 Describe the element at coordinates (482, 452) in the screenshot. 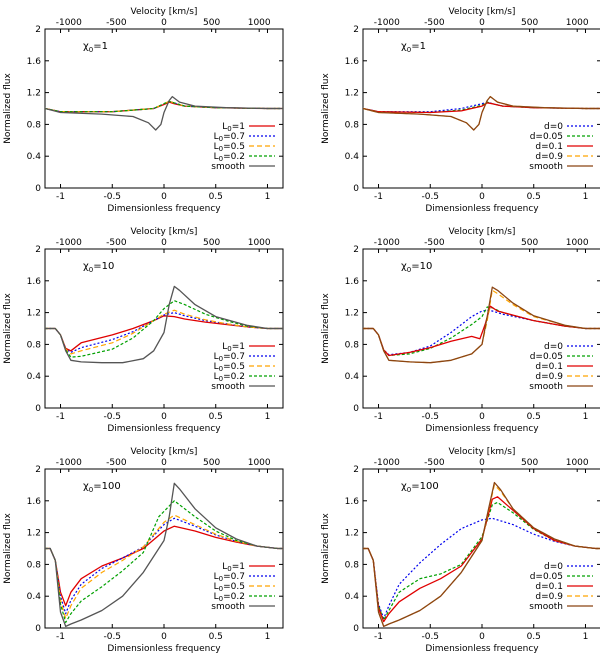

I see `x2-axis-label: Velocity [km/s]` at that location.